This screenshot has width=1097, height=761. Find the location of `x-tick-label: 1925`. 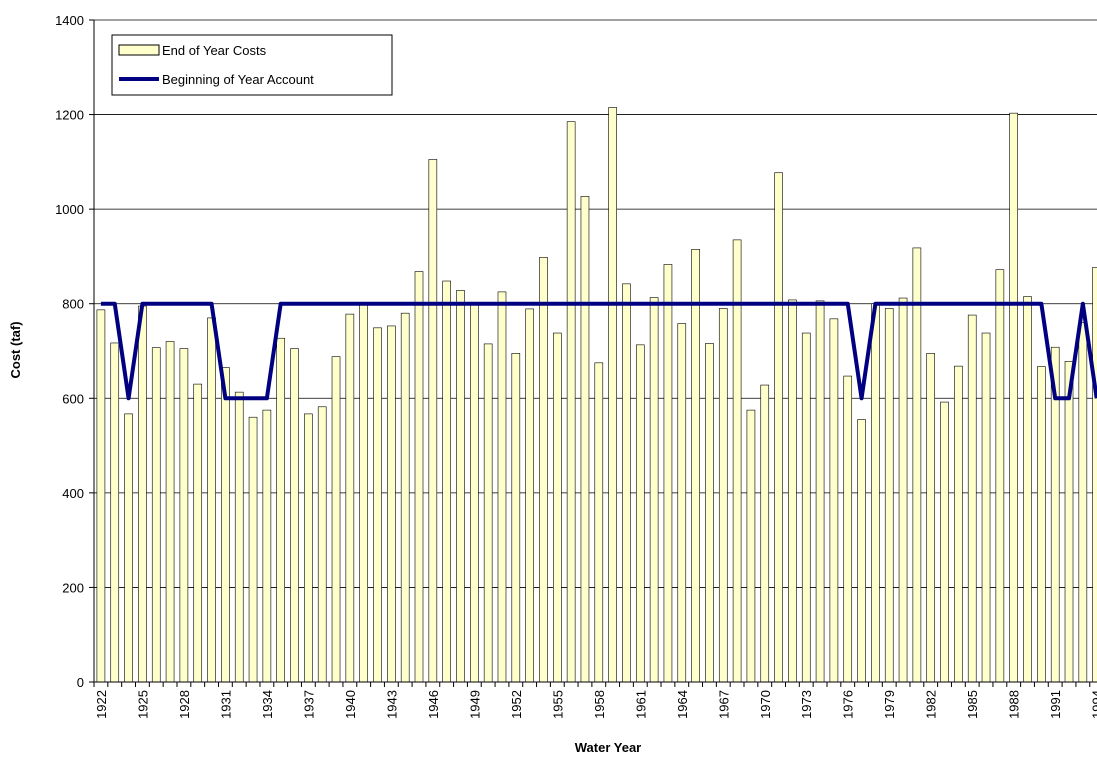

x-tick-label: 1925 is located at coordinates (142, 704).